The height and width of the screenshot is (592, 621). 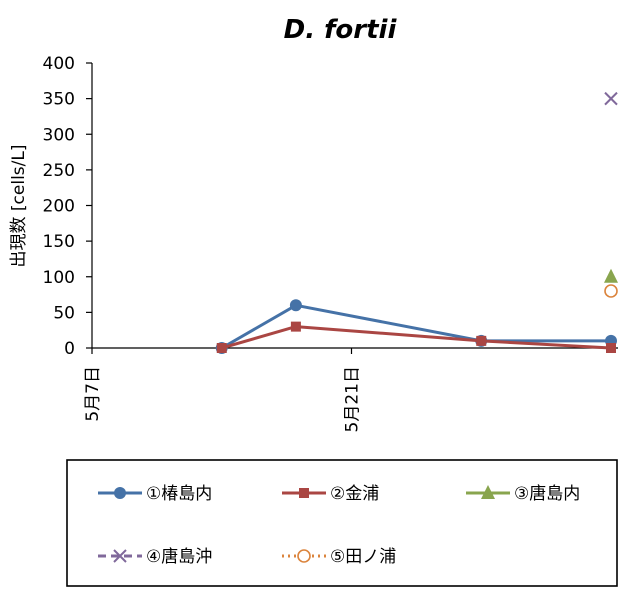 What do you see at coordinates (547, 493) in the screenshot?
I see `legend-label: ③唐島内` at bounding box center [547, 493].